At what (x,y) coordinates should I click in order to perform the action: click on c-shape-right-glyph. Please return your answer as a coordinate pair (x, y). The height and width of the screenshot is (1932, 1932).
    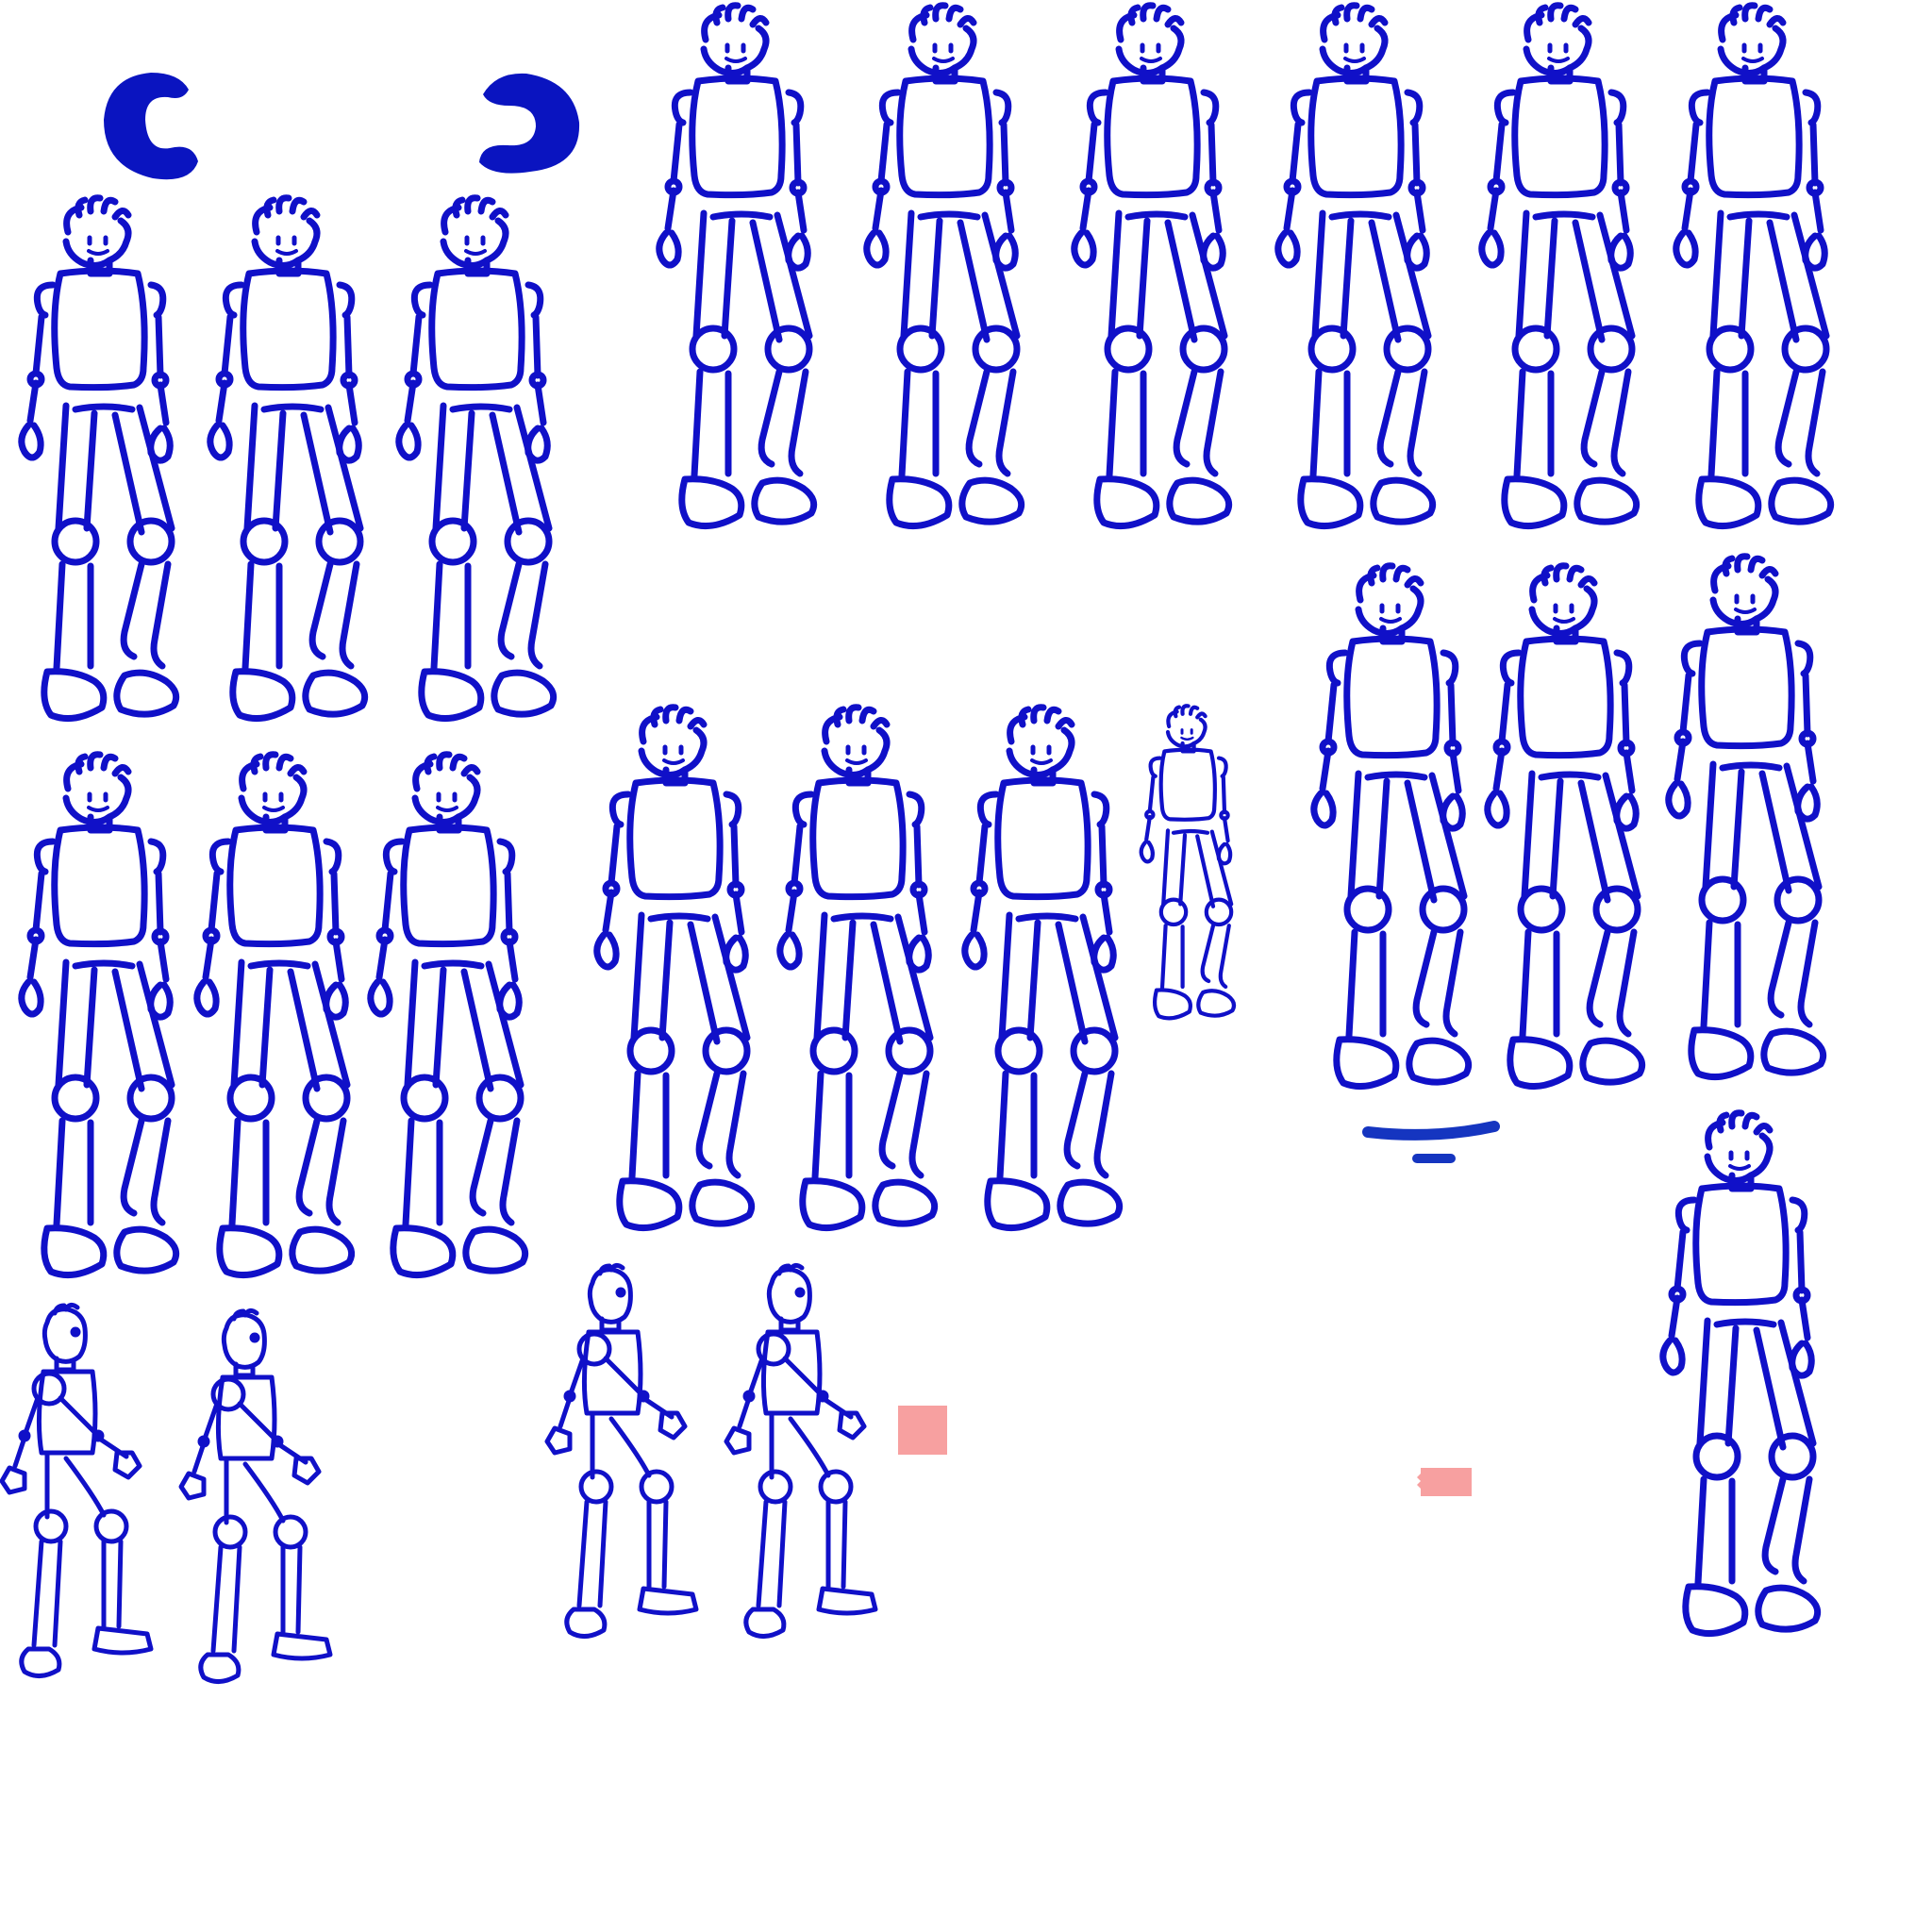
    Looking at the image, I should click on (529, 123).